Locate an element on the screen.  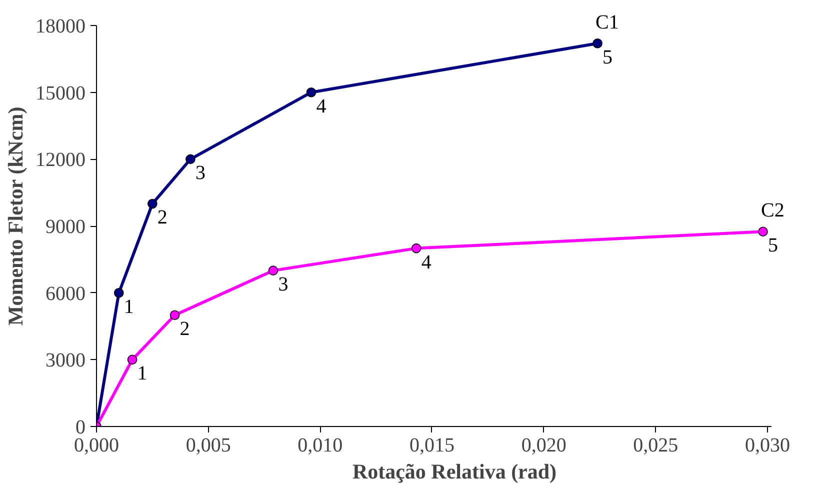
y-axis-title: Momento Fletor (kNcm) is located at coordinates (16, 216).